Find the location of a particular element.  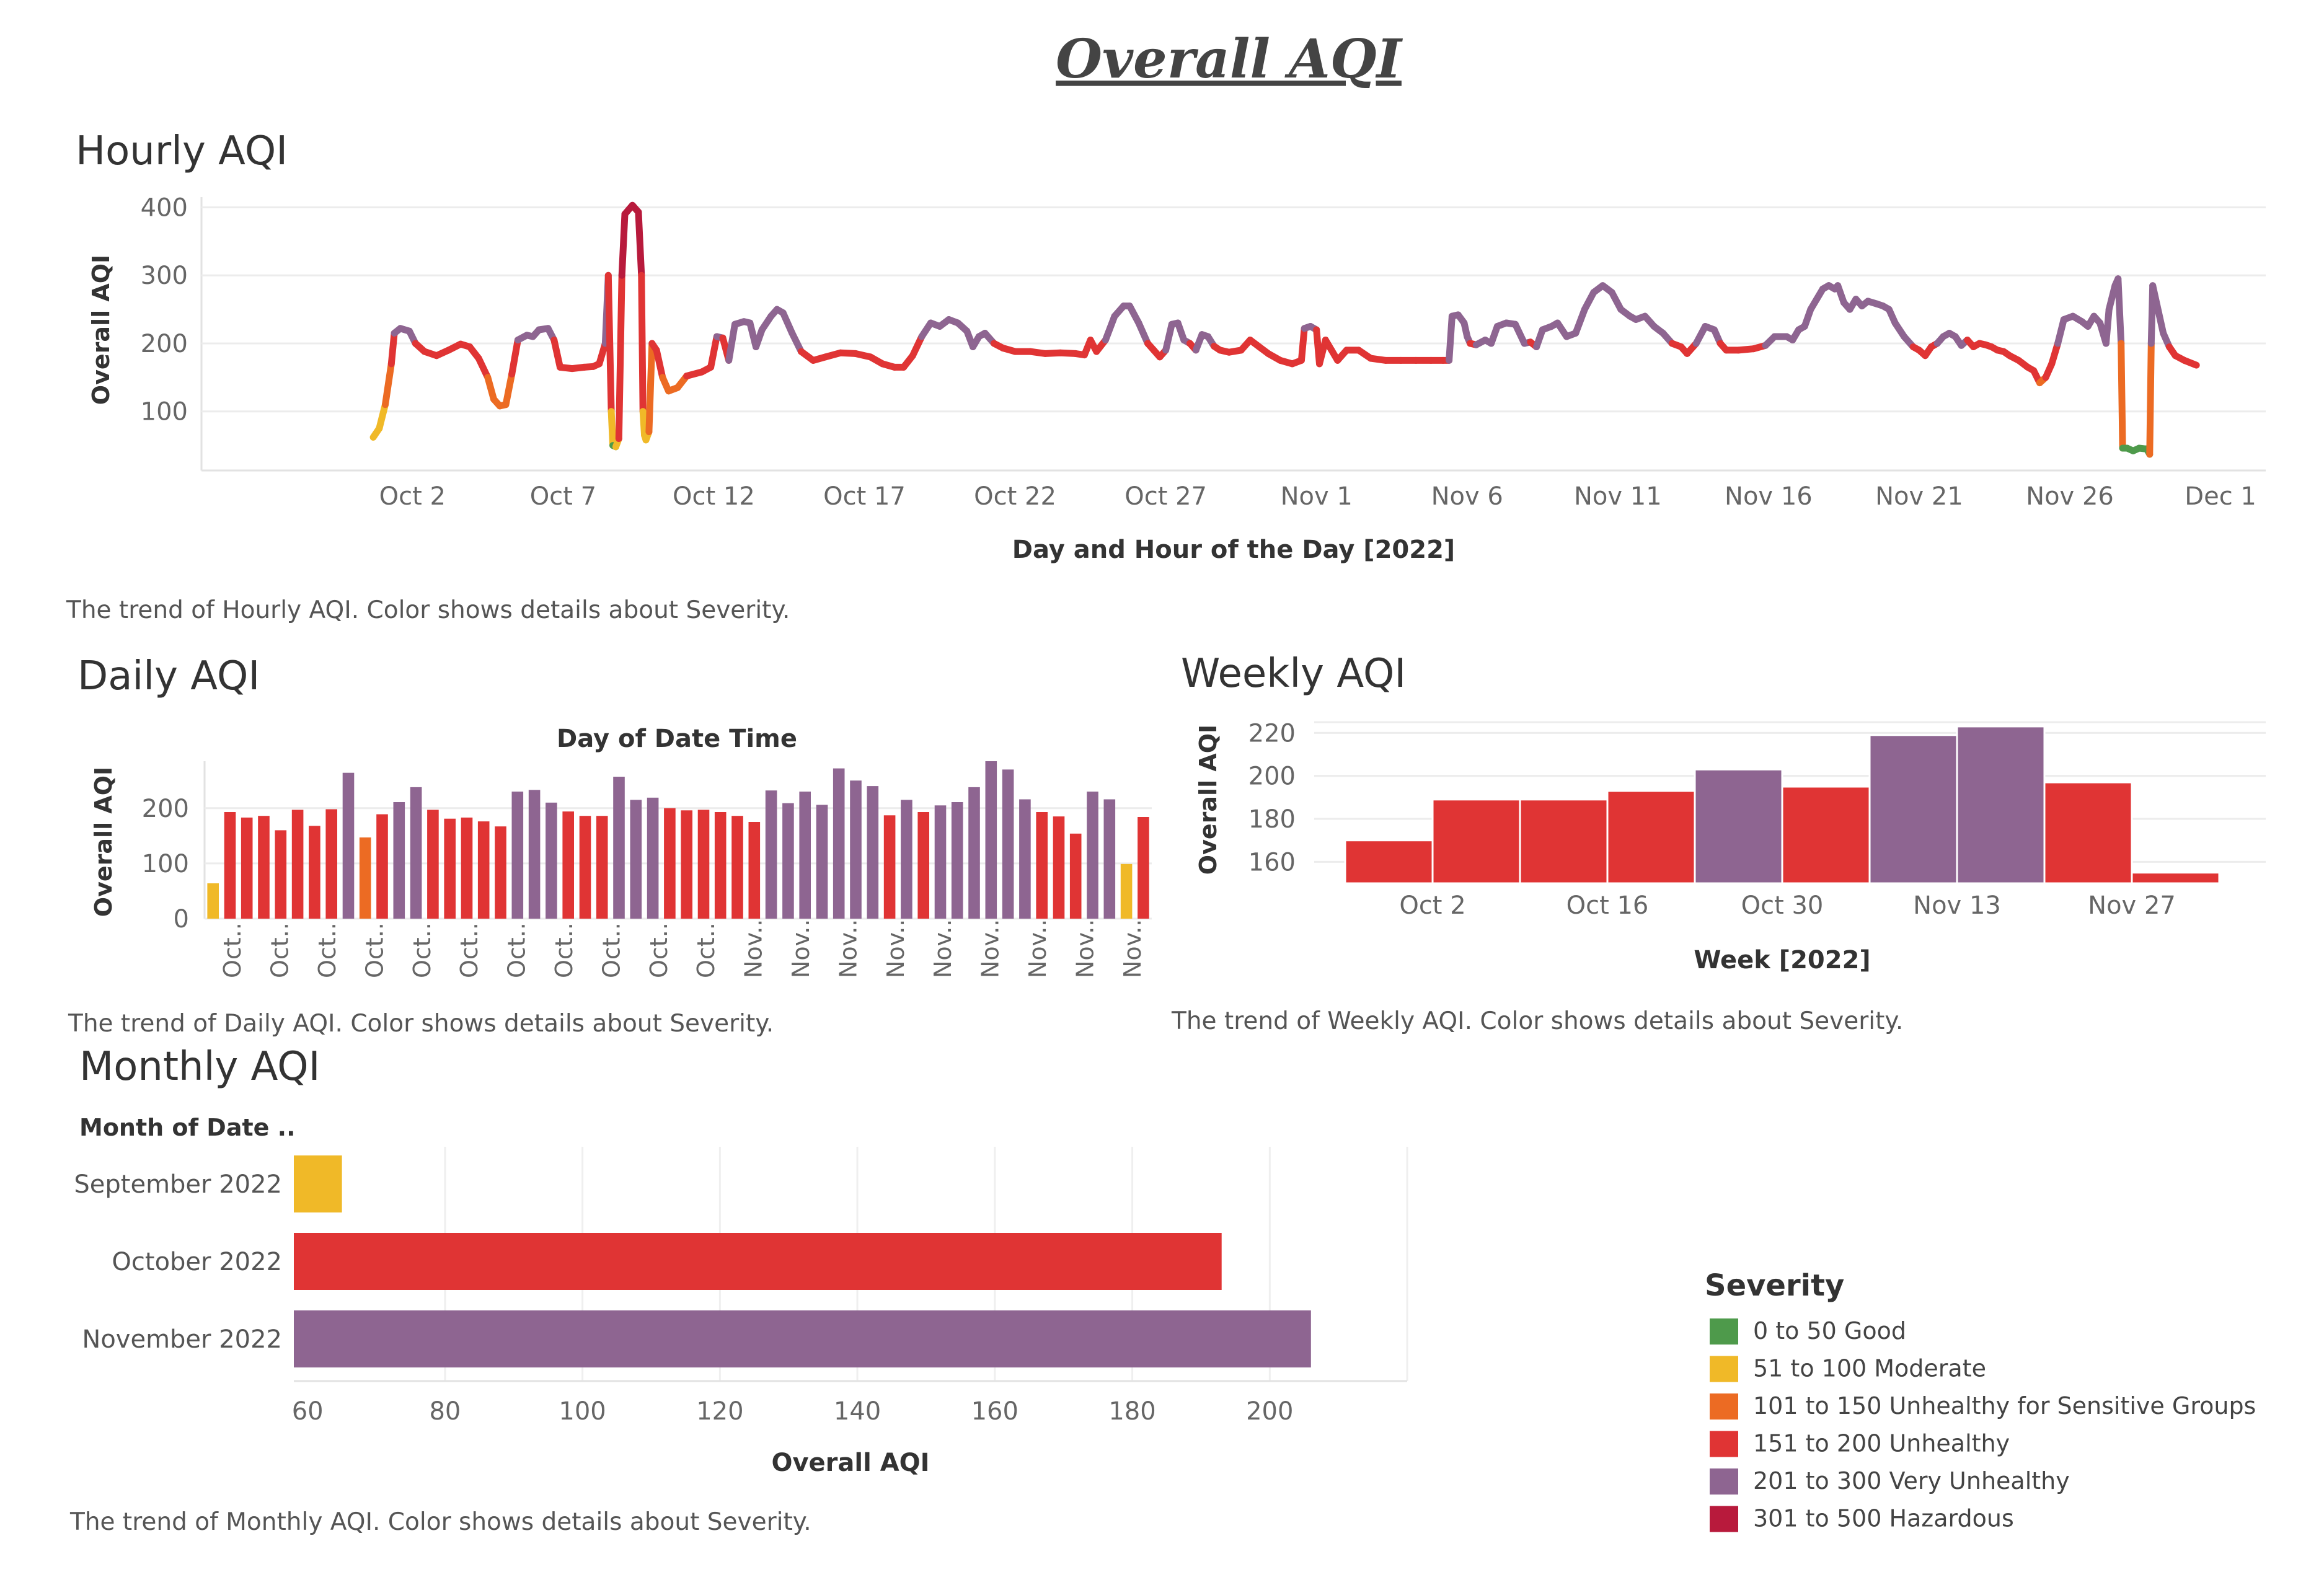

daily-bars is located at coordinates (678, 840).